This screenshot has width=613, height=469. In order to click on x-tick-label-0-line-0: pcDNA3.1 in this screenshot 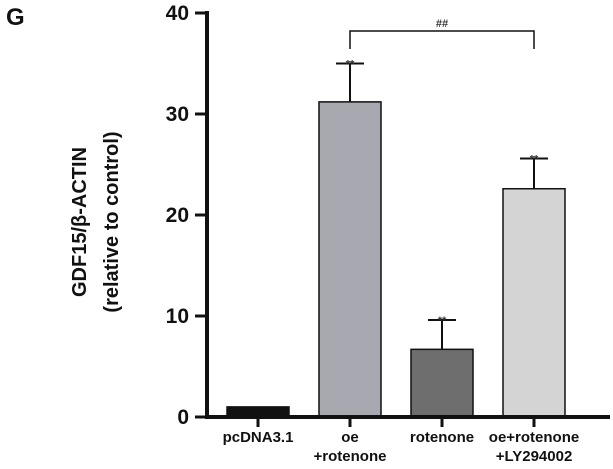, I will do `click(258, 437)`.